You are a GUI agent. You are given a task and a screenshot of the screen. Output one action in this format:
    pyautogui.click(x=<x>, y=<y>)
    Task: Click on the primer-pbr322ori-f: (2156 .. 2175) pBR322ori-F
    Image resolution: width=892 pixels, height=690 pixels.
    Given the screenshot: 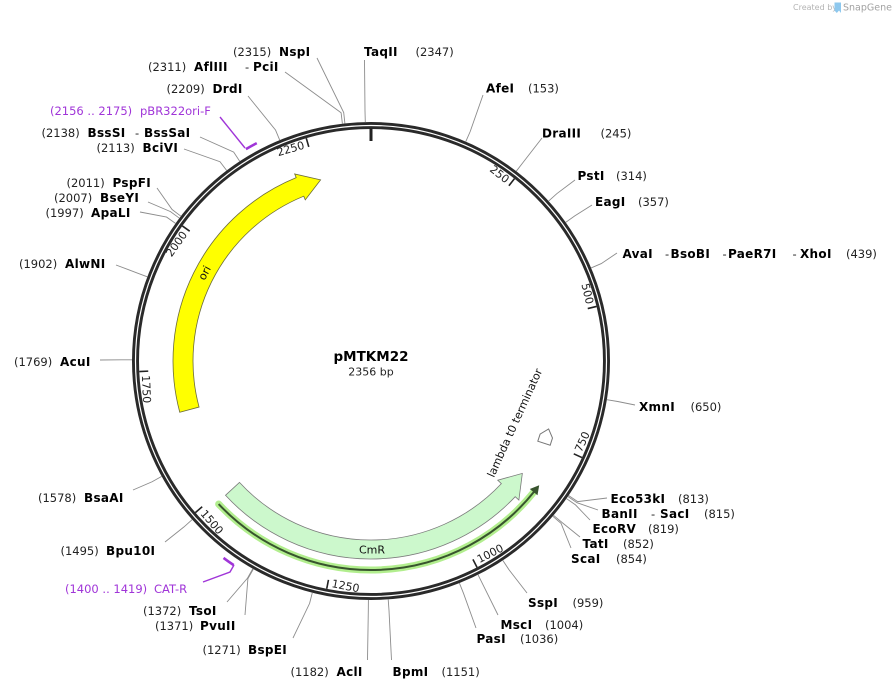 What is the action you would take?
    pyautogui.click(x=154, y=127)
    